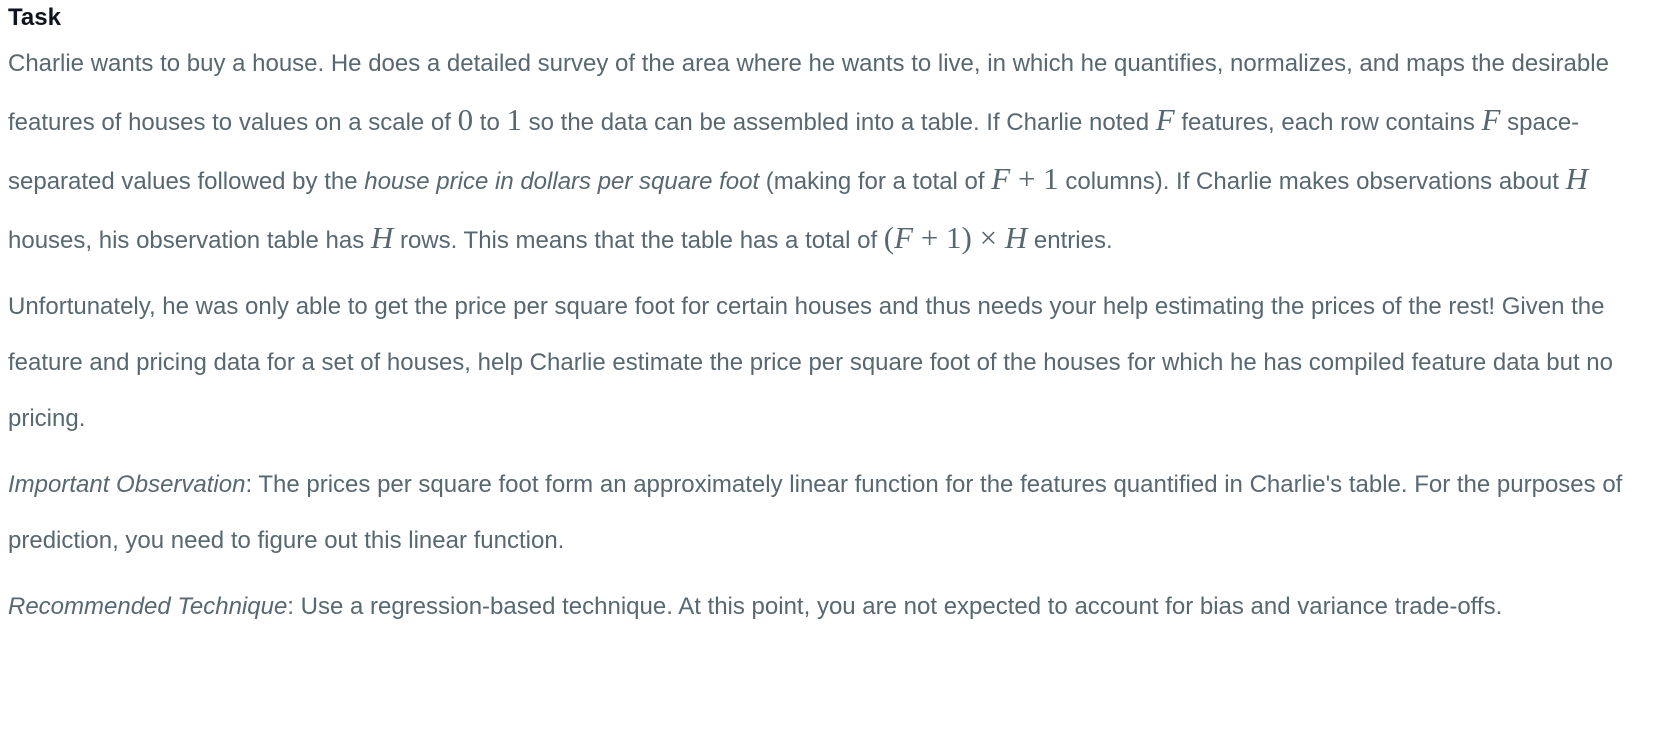 The height and width of the screenshot is (744, 1678). What do you see at coordinates (148, 606) in the screenshot?
I see `emphasis-recommended-technique: Recommended Technique` at bounding box center [148, 606].